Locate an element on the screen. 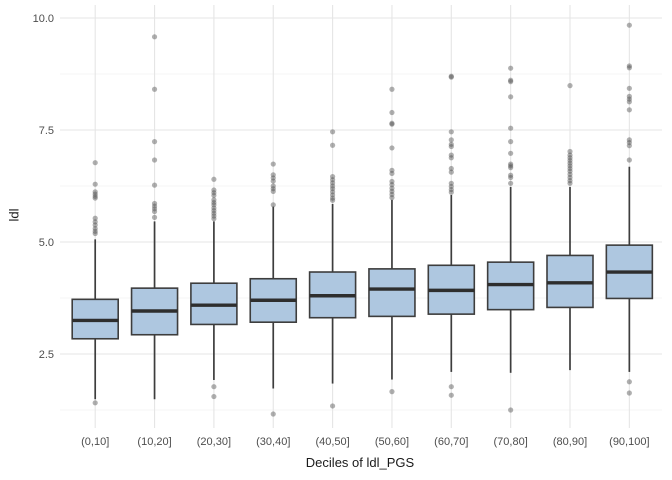  x-tick-label: (10,20] is located at coordinates (154, 442).